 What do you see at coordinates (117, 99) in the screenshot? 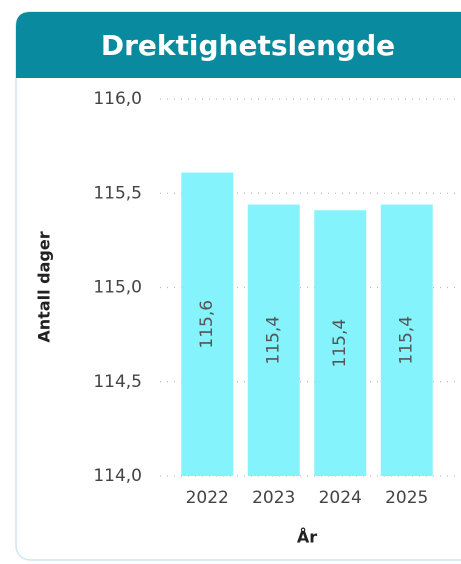
I see `y-tick-label: 116,0` at bounding box center [117, 99].